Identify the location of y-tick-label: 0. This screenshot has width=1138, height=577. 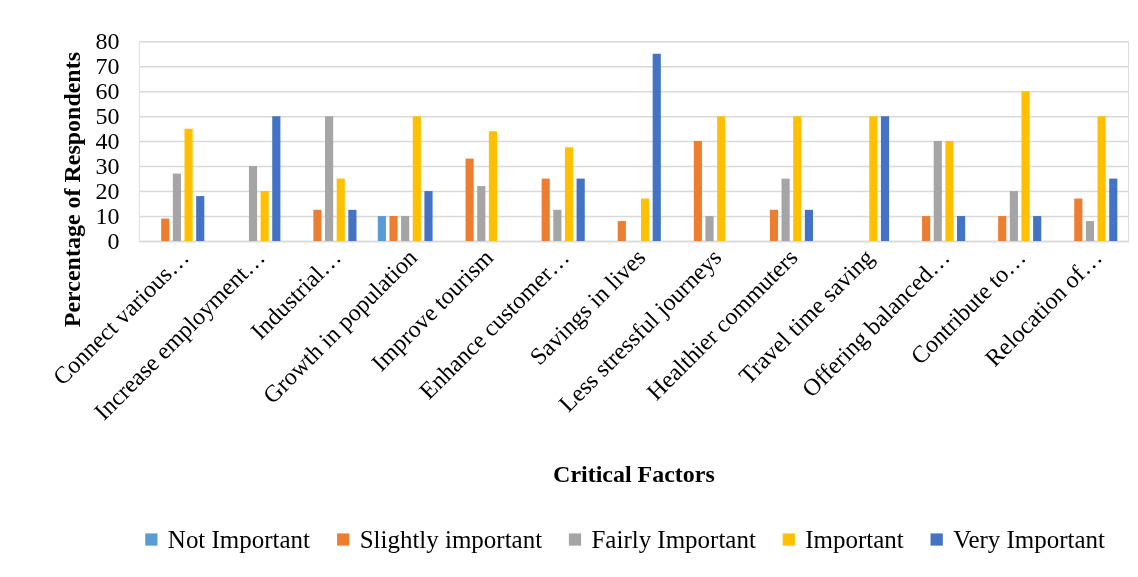
(113, 240).